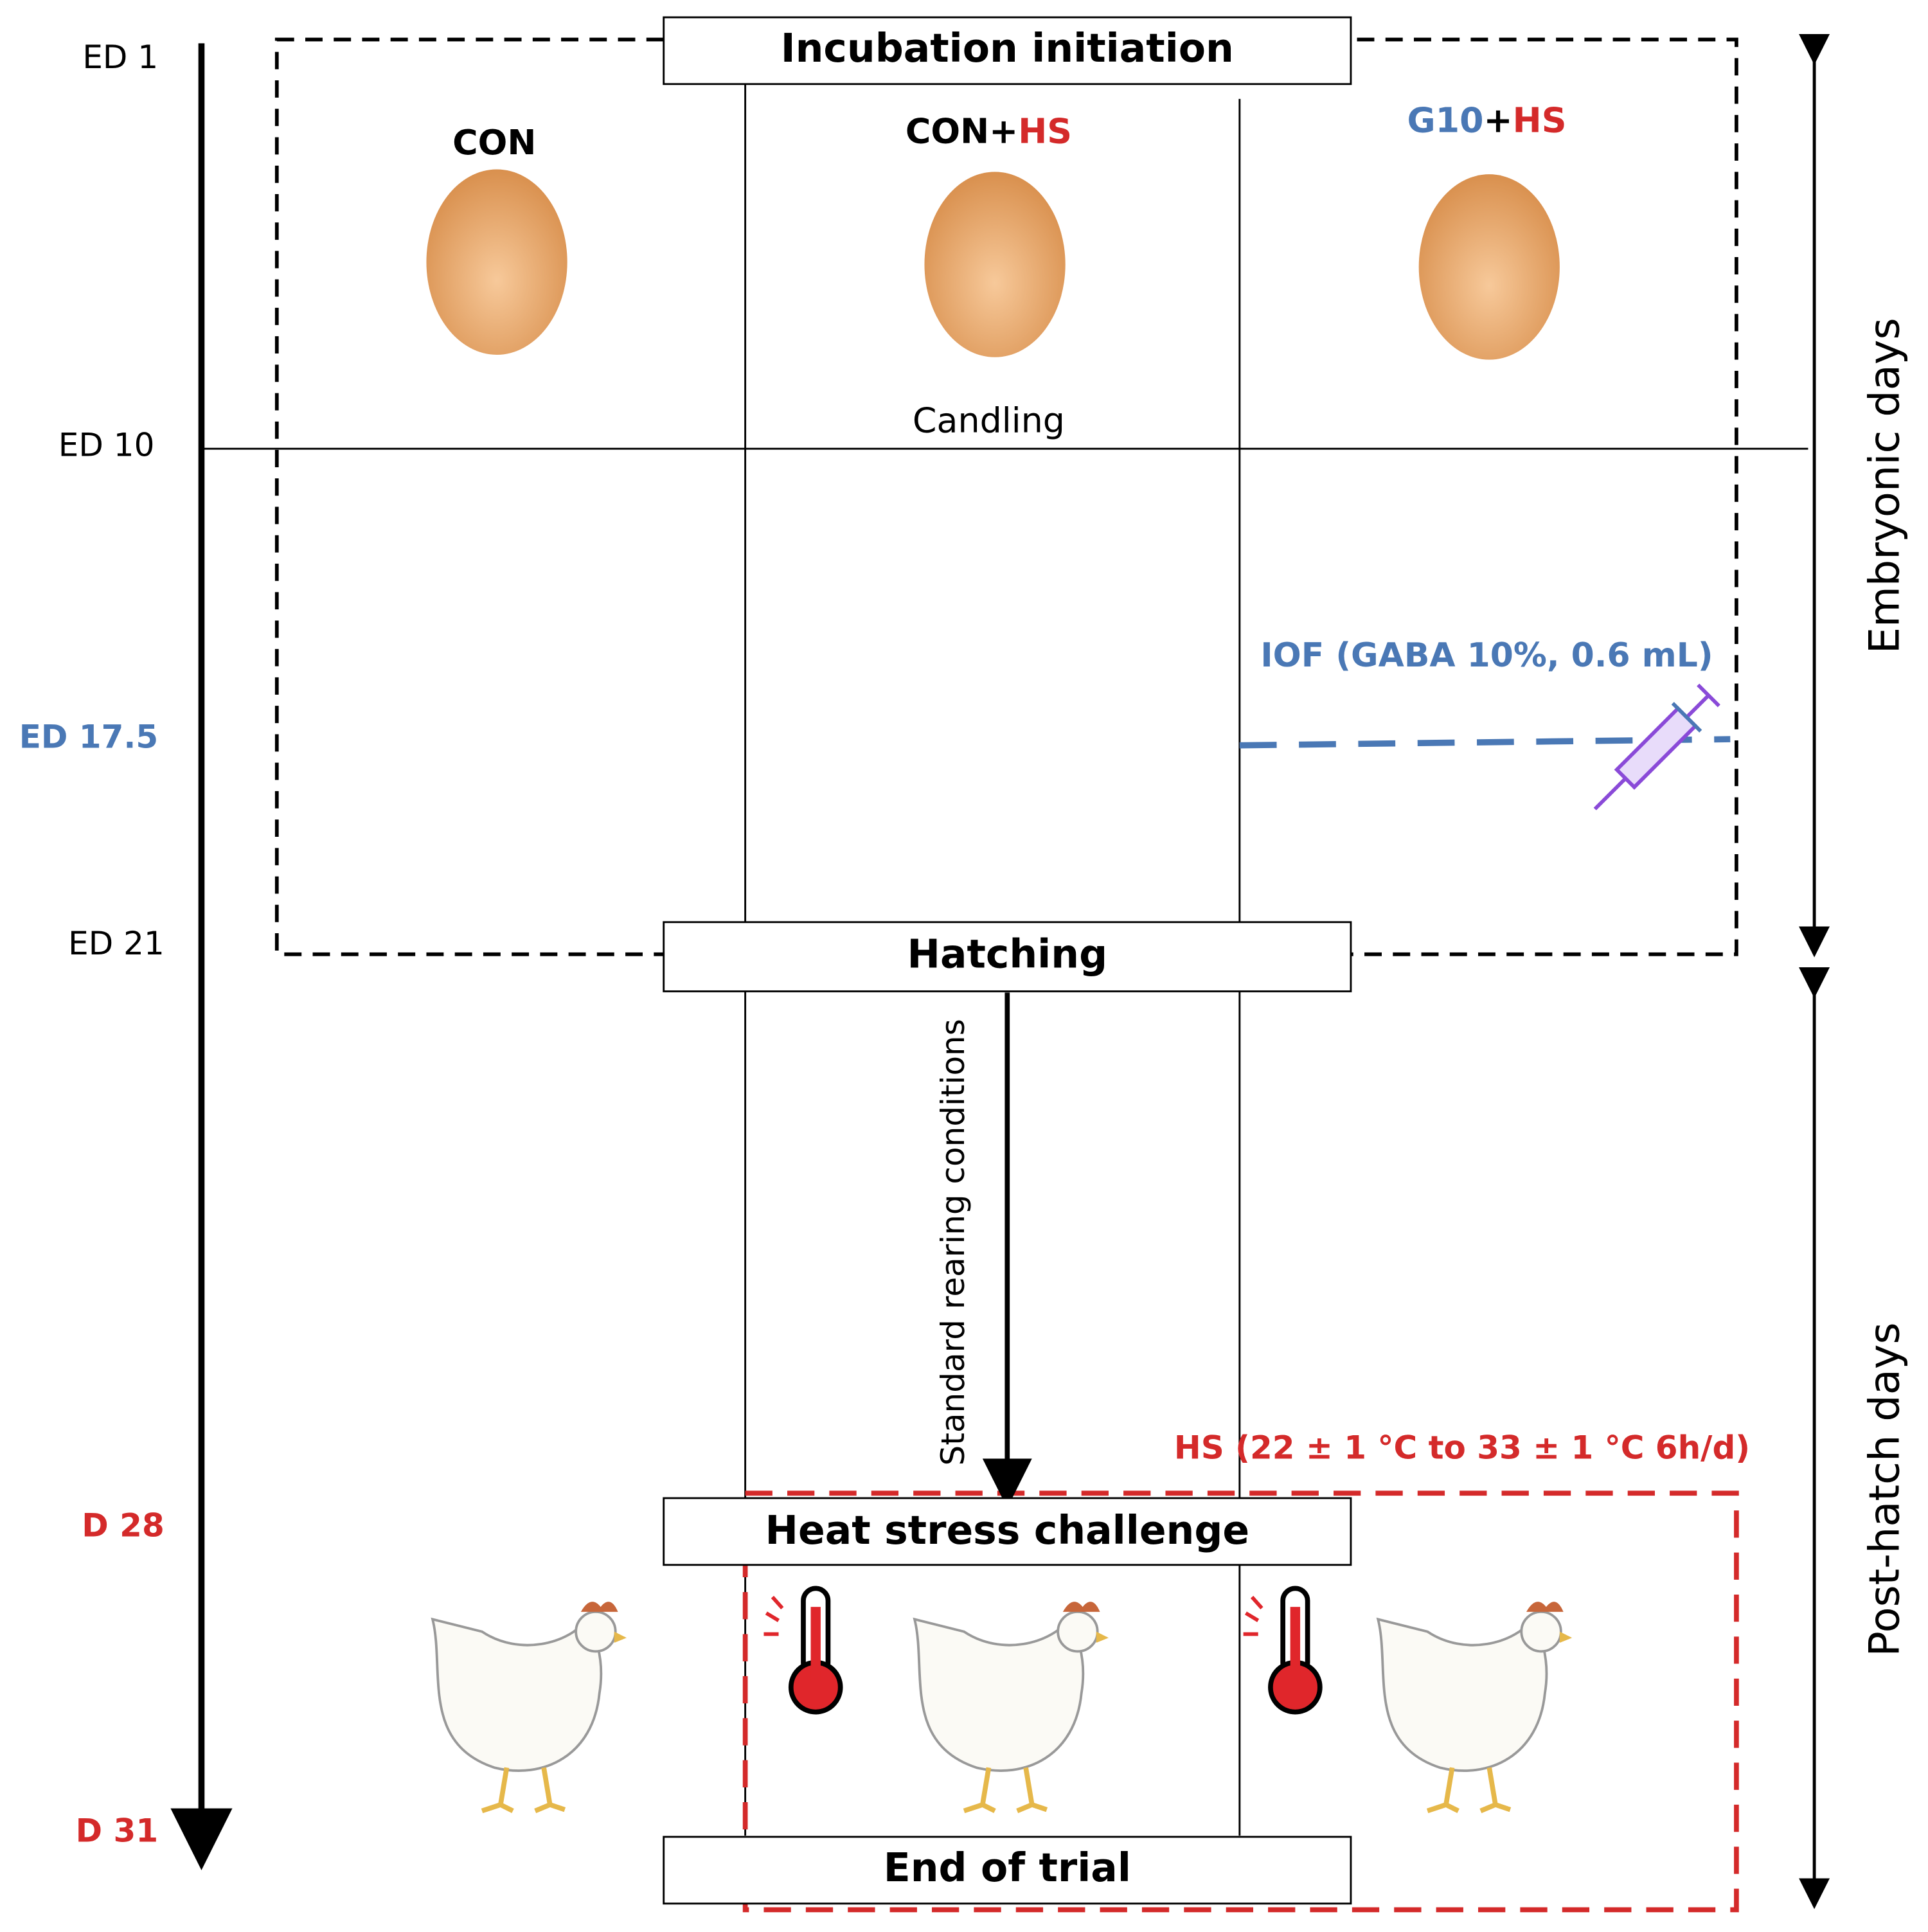 This screenshot has height=1932, width=1928. Describe the element at coordinates (1445, 120) in the screenshot. I see `group-part: G10` at that location.